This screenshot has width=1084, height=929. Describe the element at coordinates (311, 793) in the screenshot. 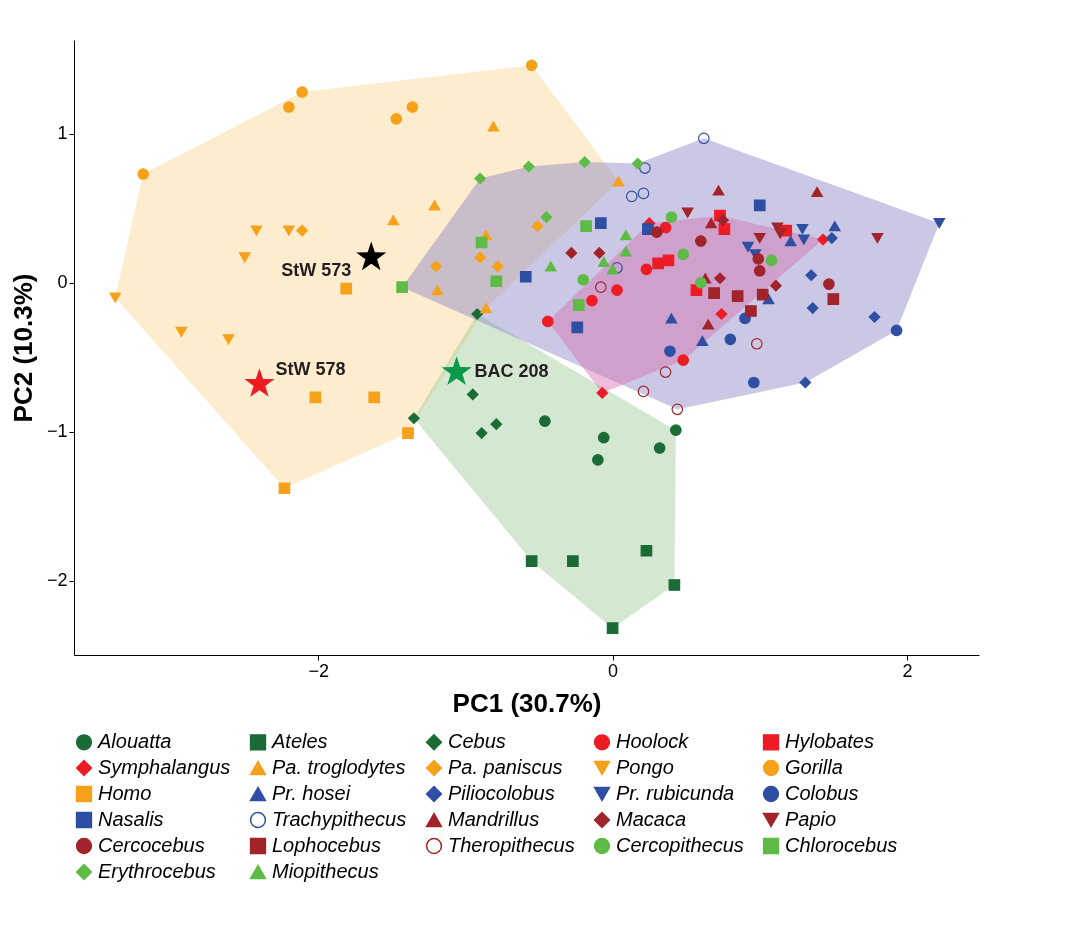

I see `legend-label: Pr. hosei` at that location.